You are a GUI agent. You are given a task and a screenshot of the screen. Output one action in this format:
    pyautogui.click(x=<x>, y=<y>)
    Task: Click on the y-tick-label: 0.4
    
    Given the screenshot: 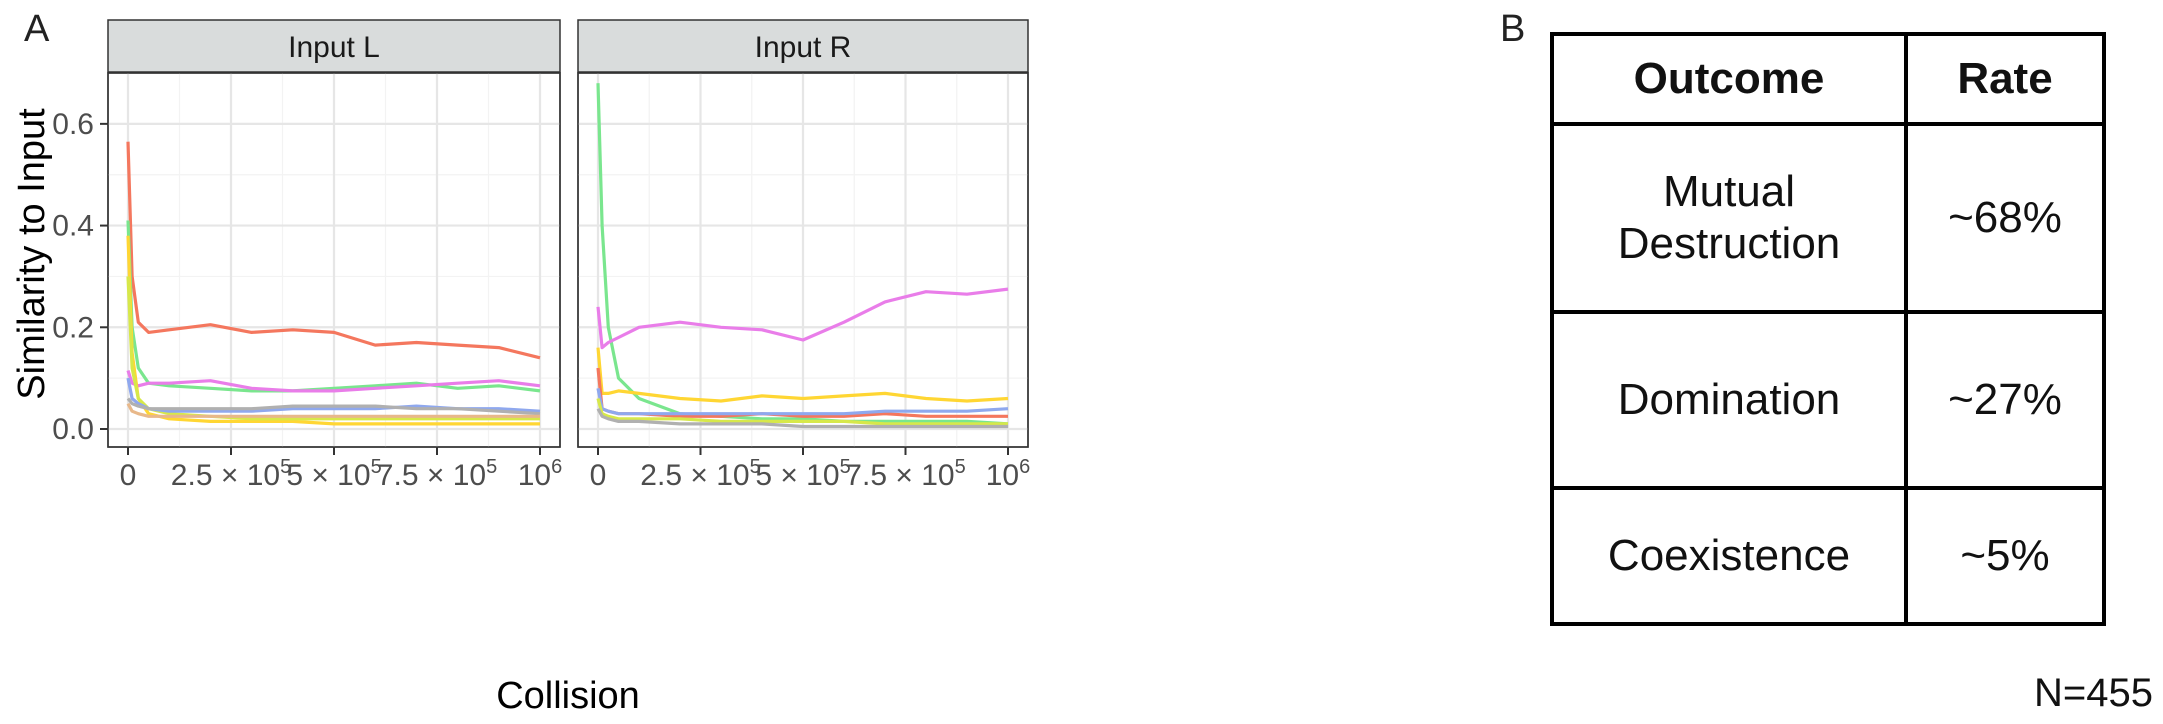 What is the action you would take?
    pyautogui.click(x=73, y=226)
    